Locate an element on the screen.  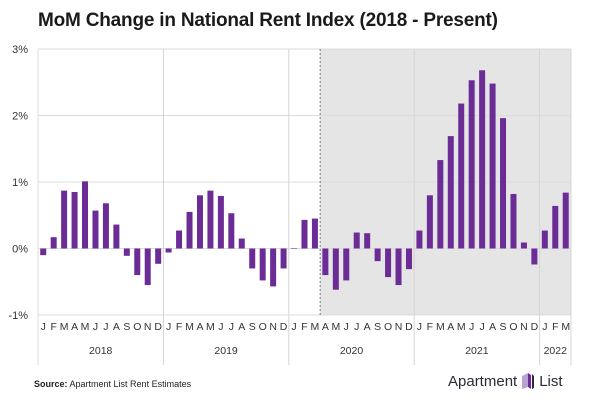
logo-text-left: Apartment is located at coordinates (483, 381).